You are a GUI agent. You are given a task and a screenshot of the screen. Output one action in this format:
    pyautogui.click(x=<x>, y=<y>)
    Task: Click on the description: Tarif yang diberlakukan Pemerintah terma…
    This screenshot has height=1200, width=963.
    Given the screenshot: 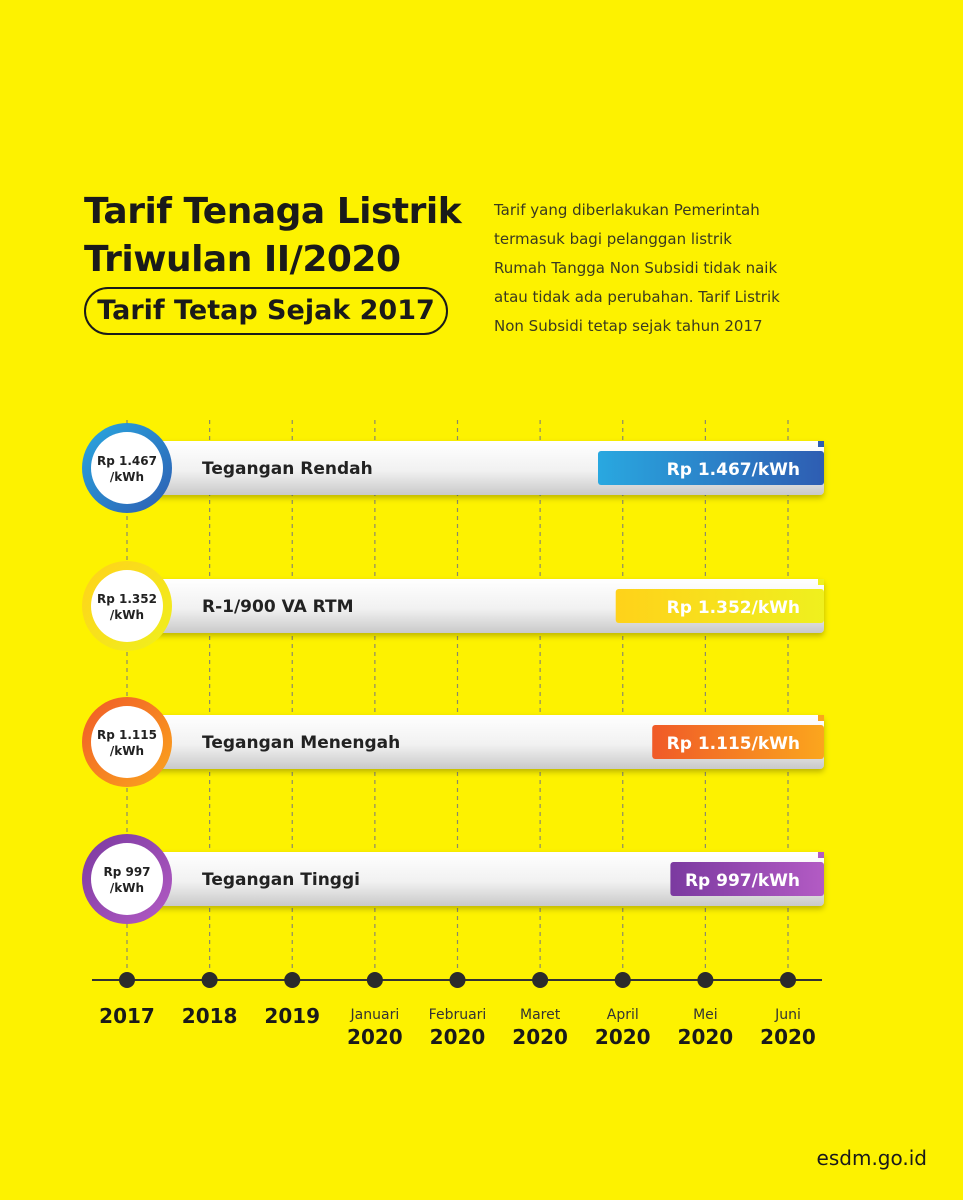 What is the action you would take?
    pyautogui.click(x=659, y=268)
    